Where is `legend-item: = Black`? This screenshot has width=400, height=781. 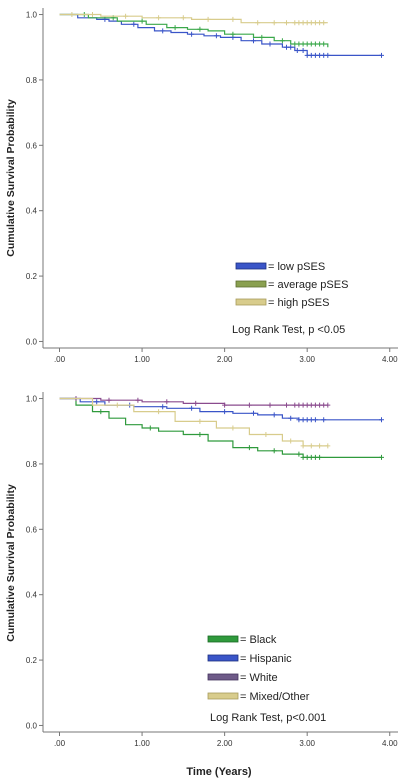
legend-item: = Black is located at coordinates (242, 640).